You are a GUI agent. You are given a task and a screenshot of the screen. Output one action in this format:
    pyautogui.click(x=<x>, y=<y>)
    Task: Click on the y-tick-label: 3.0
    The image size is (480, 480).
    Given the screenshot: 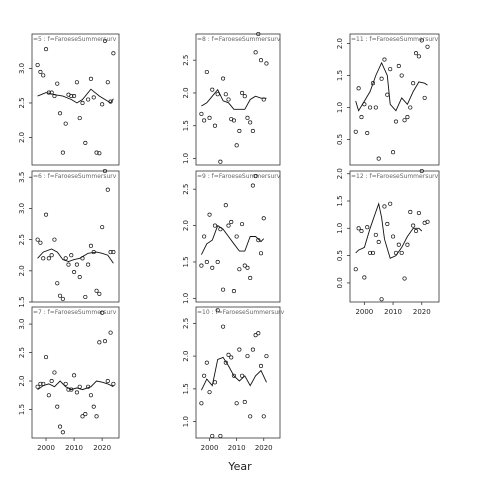 What is the action you would take?
    pyautogui.click(x=22, y=324)
    